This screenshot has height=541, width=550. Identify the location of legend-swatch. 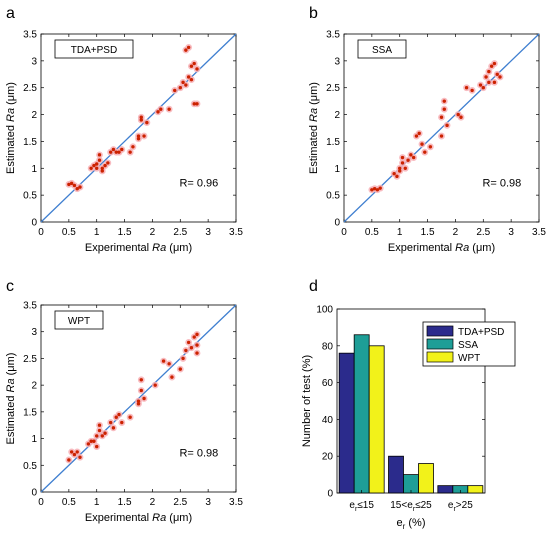
(440, 331).